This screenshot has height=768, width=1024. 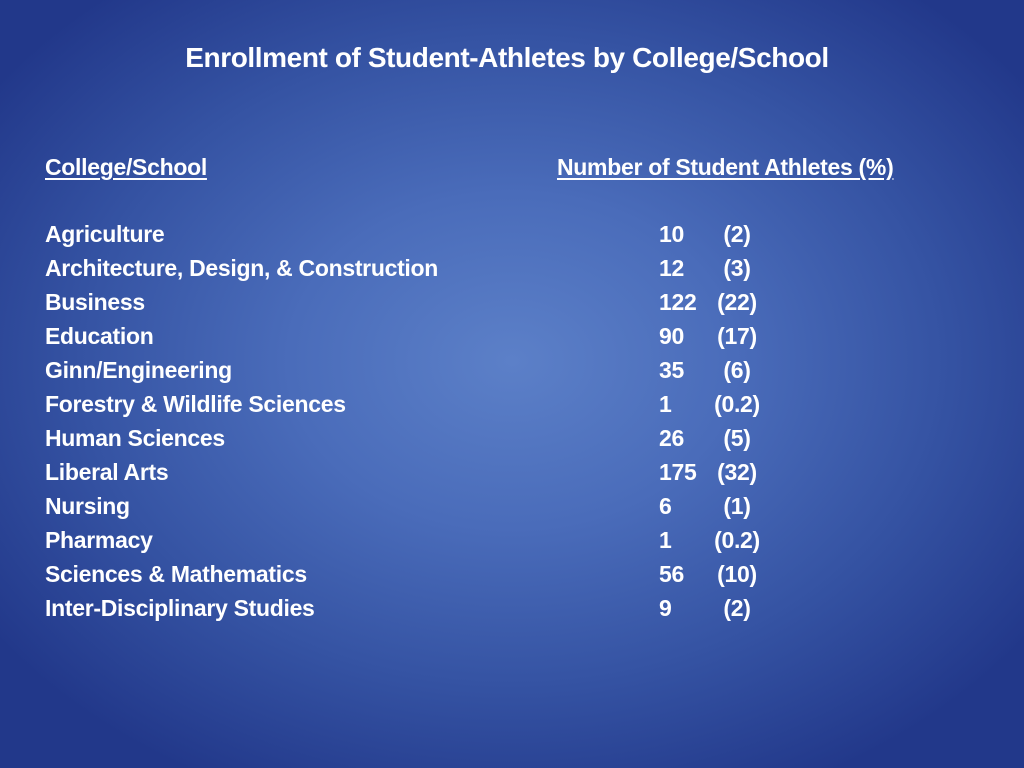 What do you see at coordinates (126, 167) in the screenshot?
I see `column-header-college: College/School` at bounding box center [126, 167].